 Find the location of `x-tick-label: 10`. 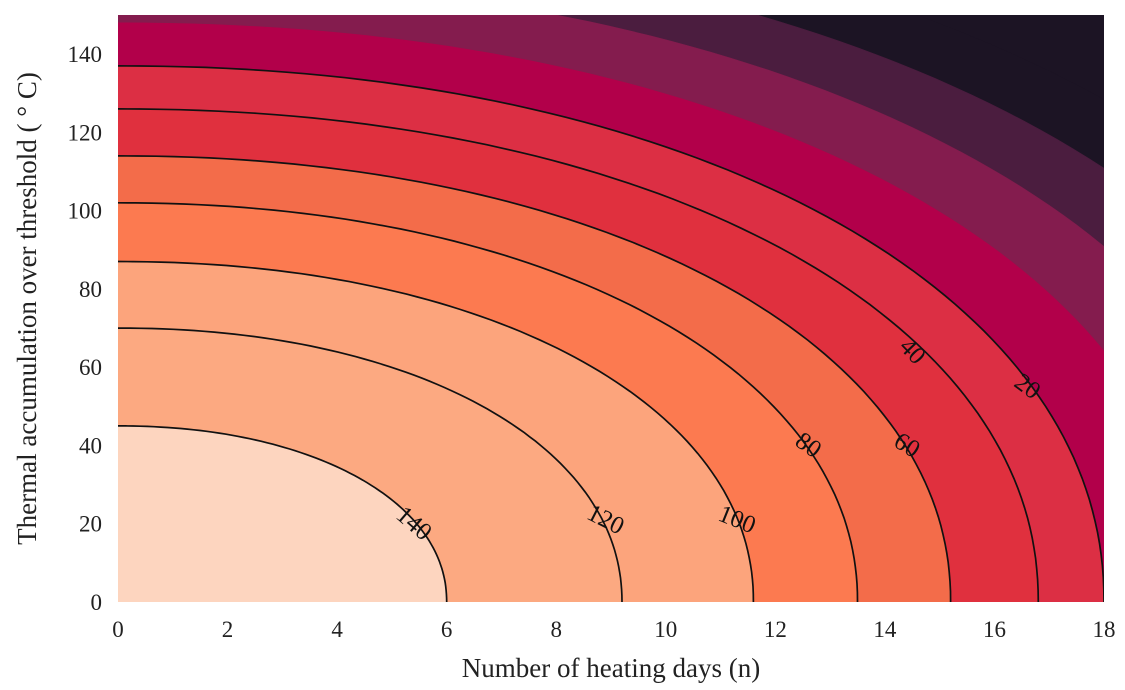

x-tick-label: 10 is located at coordinates (665, 629).